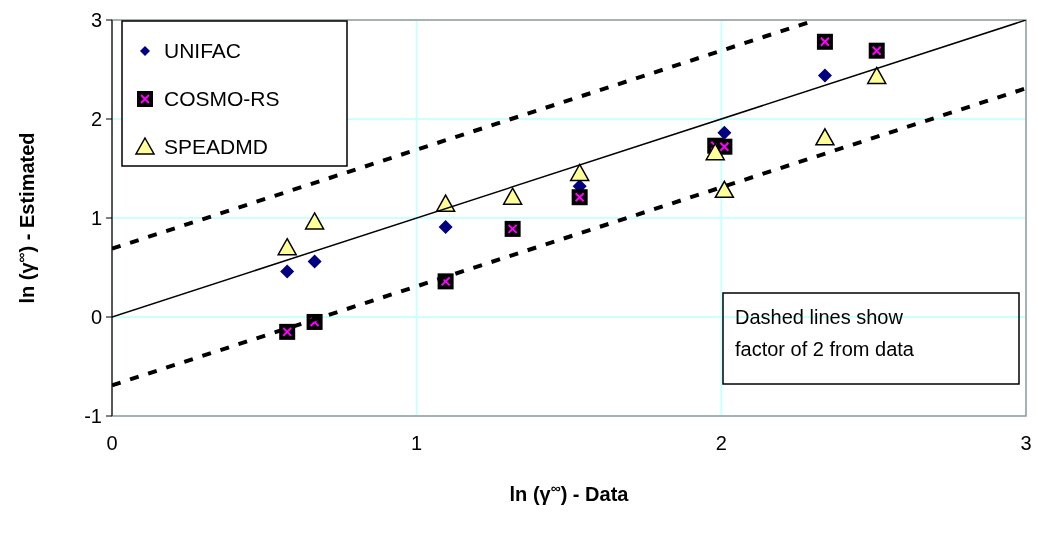  I want to click on x-tick-label: 1, so click(417, 443).